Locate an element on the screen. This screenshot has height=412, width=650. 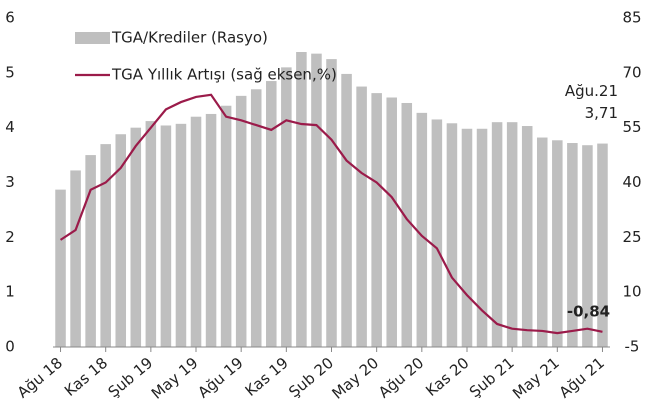
x-tick-label: May 19 is located at coordinates (175, 378).